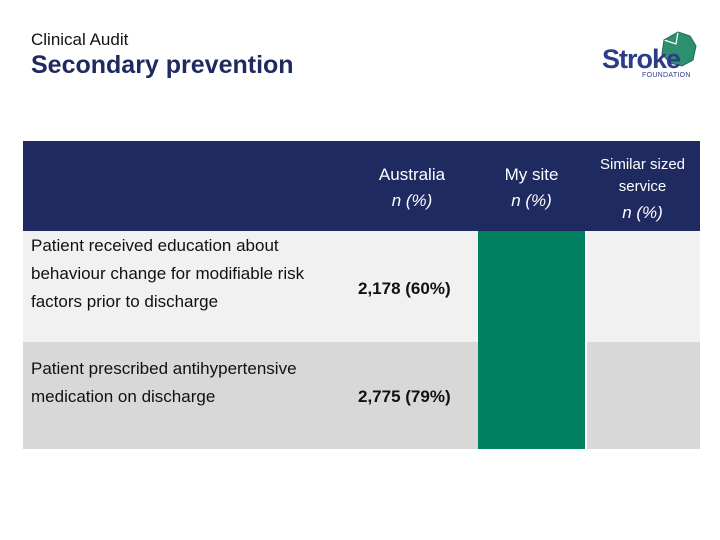 This screenshot has width=720, height=540. I want to click on column-header-australia: Australia n (%), so click(412, 188).